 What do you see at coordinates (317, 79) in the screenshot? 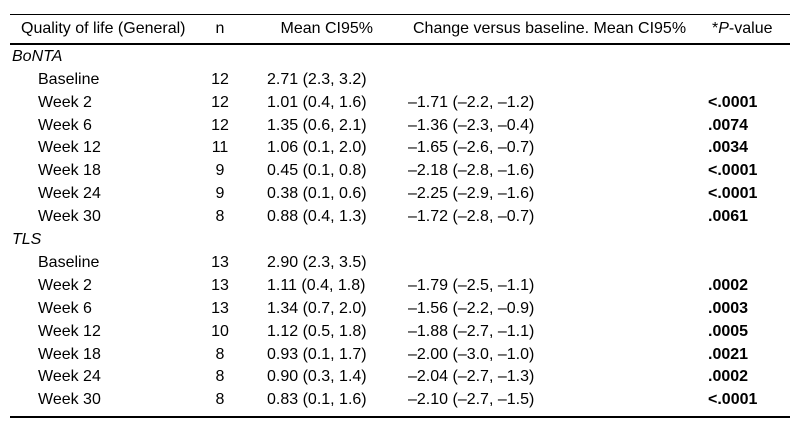
I see `mean-cell: 2.71 (2.3, 3.2)` at bounding box center [317, 79].